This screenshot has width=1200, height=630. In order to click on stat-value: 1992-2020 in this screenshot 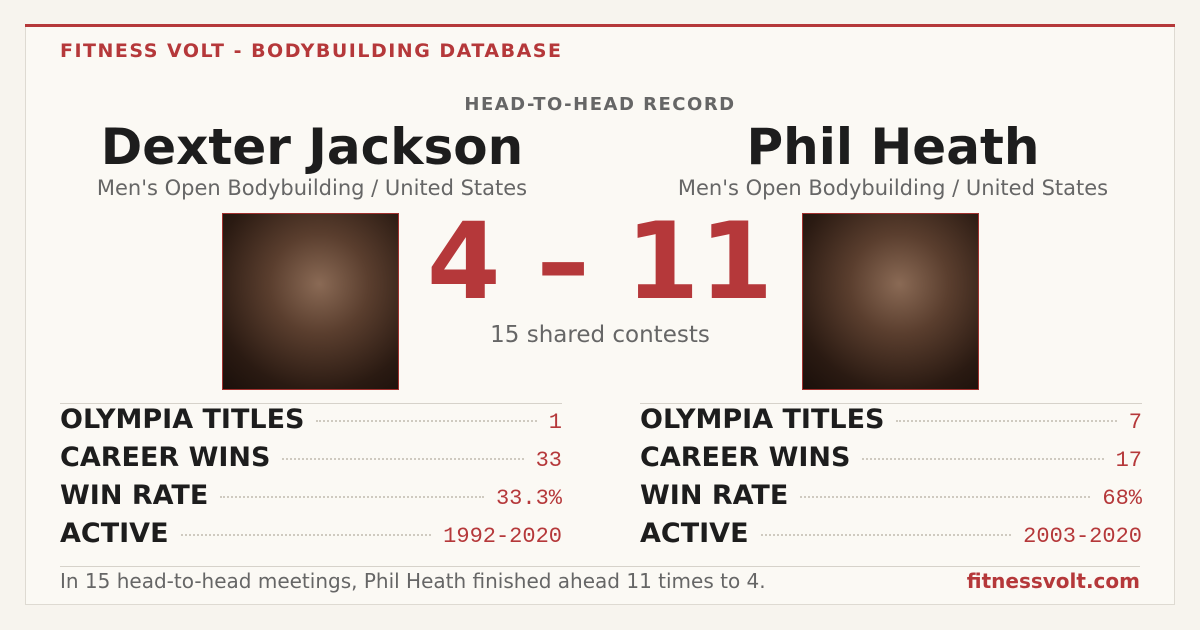, I will do `click(502, 536)`.